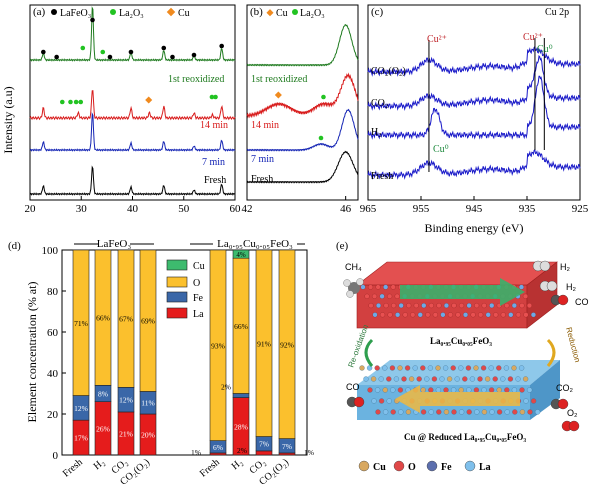  What do you see at coordinates (474, 209) in the screenshot?
I see `panel-c-xtick-label: 945` at bounding box center [474, 209].